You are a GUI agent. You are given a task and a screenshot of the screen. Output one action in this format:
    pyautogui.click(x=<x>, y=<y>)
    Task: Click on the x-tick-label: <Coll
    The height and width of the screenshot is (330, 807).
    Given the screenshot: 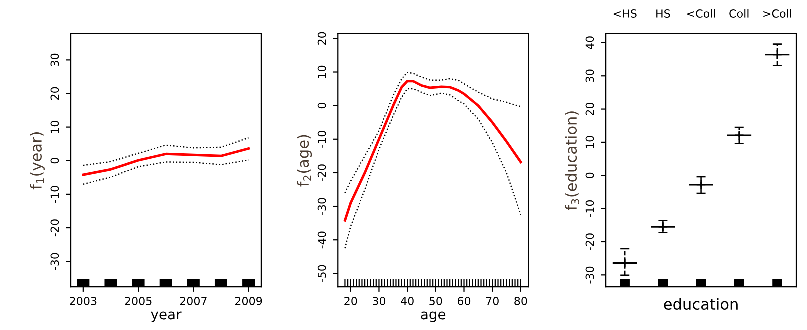 What is the action you would take?
    pyautogui.click(x=701, y=13)
    